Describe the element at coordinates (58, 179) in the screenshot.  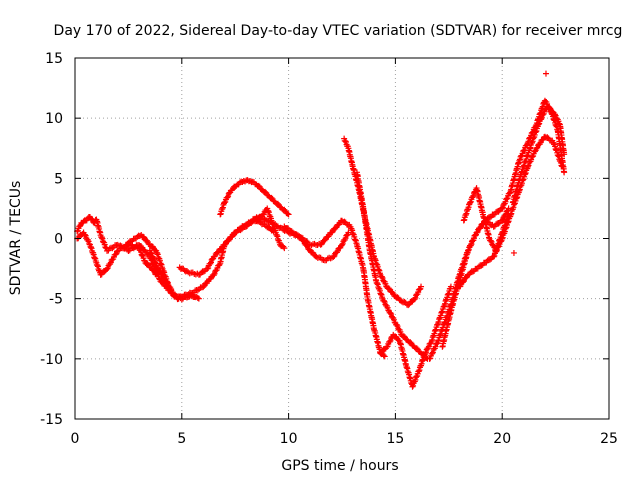
I see `y-tick-label: 5` at that location.